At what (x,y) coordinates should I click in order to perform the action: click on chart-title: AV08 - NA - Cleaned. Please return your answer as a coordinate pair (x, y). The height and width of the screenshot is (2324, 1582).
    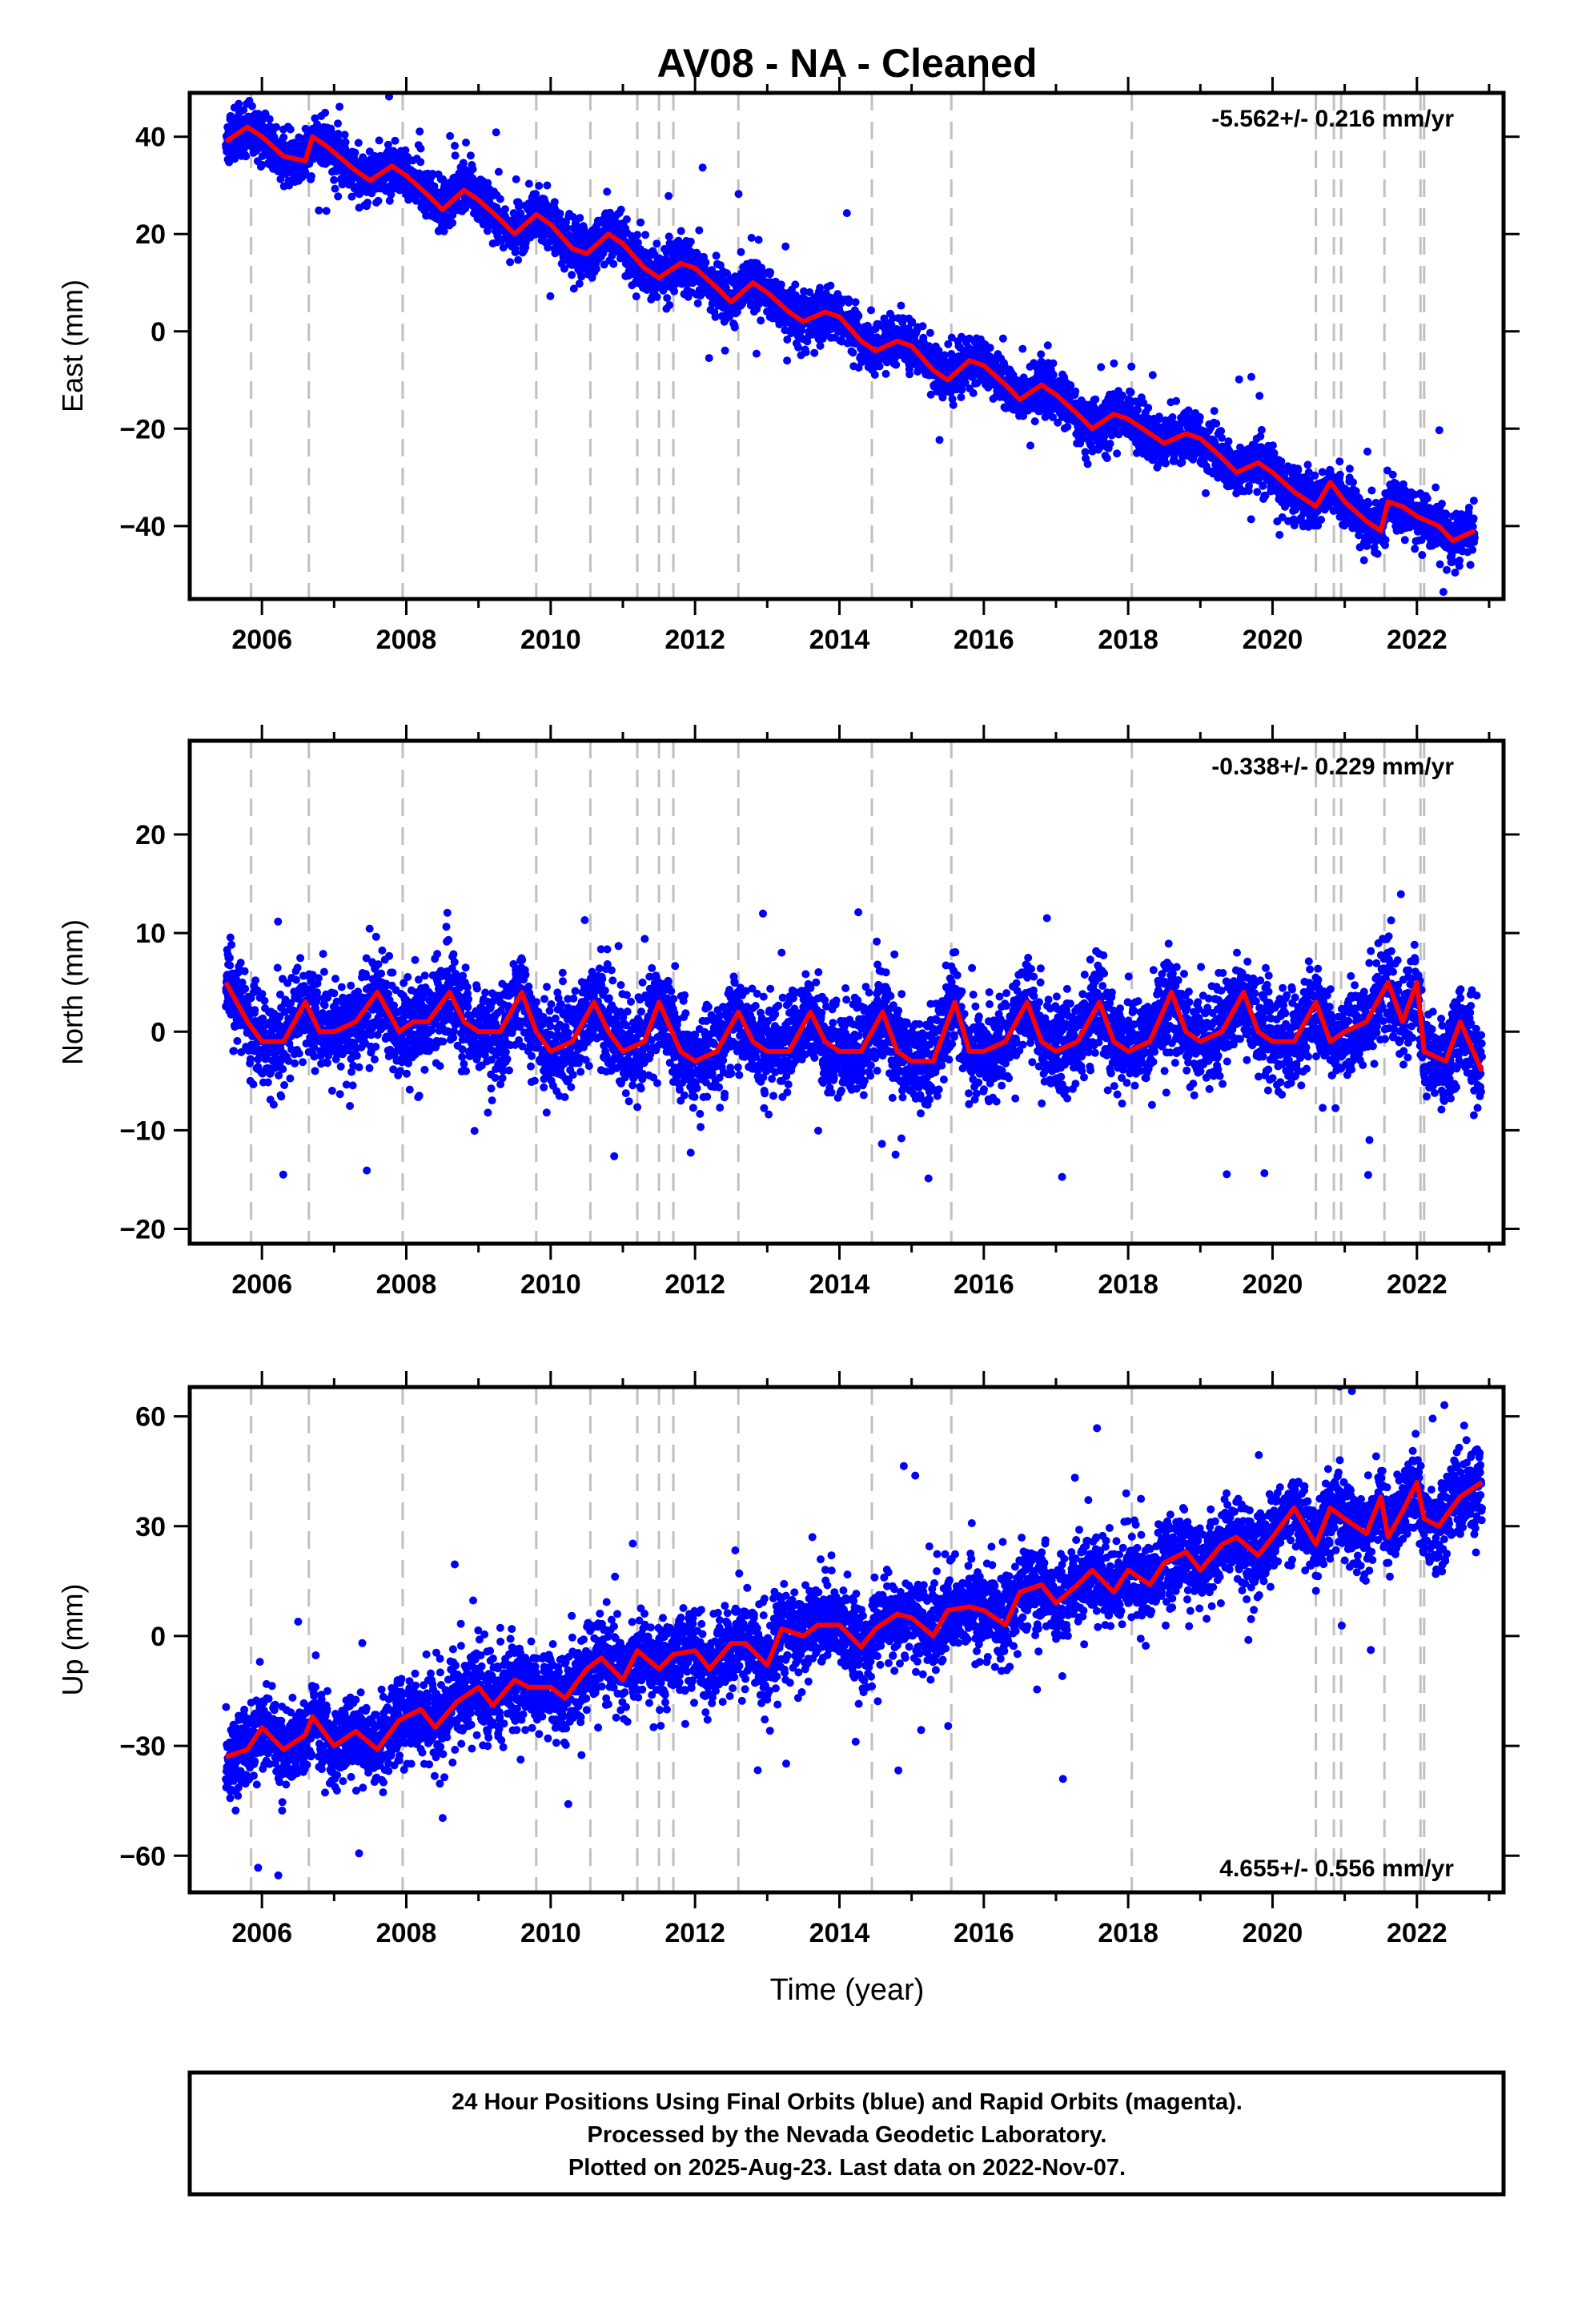
    Looking at the image, I should click on (847, 63).